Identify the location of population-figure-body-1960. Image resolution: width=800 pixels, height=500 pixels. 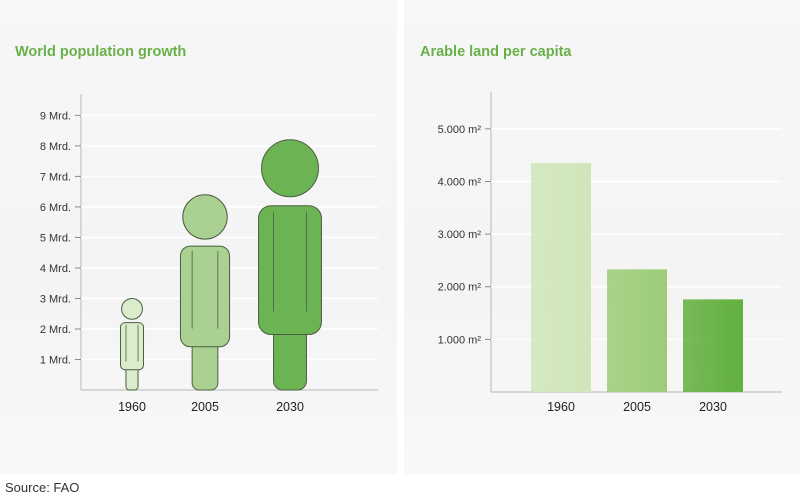
(132, 346).